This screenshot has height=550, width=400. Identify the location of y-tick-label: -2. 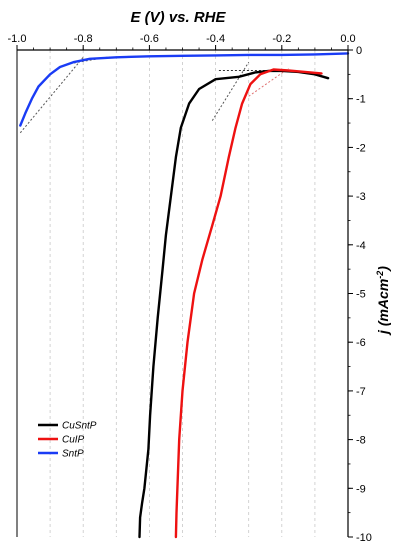
(361, 148).